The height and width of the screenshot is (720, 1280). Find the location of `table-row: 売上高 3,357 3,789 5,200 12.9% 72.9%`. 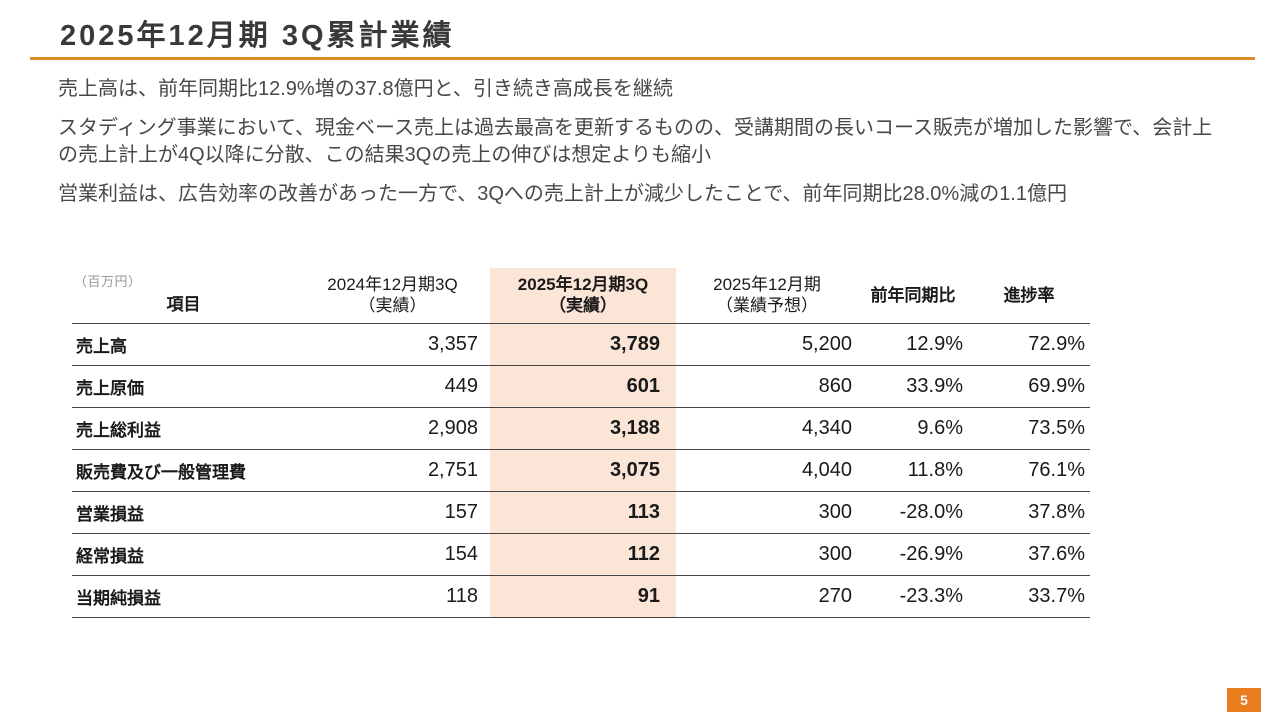

table-row: 売上高 3,357 3,789 5,200 12.9% 72.9% is located at coordinates (581, 344).